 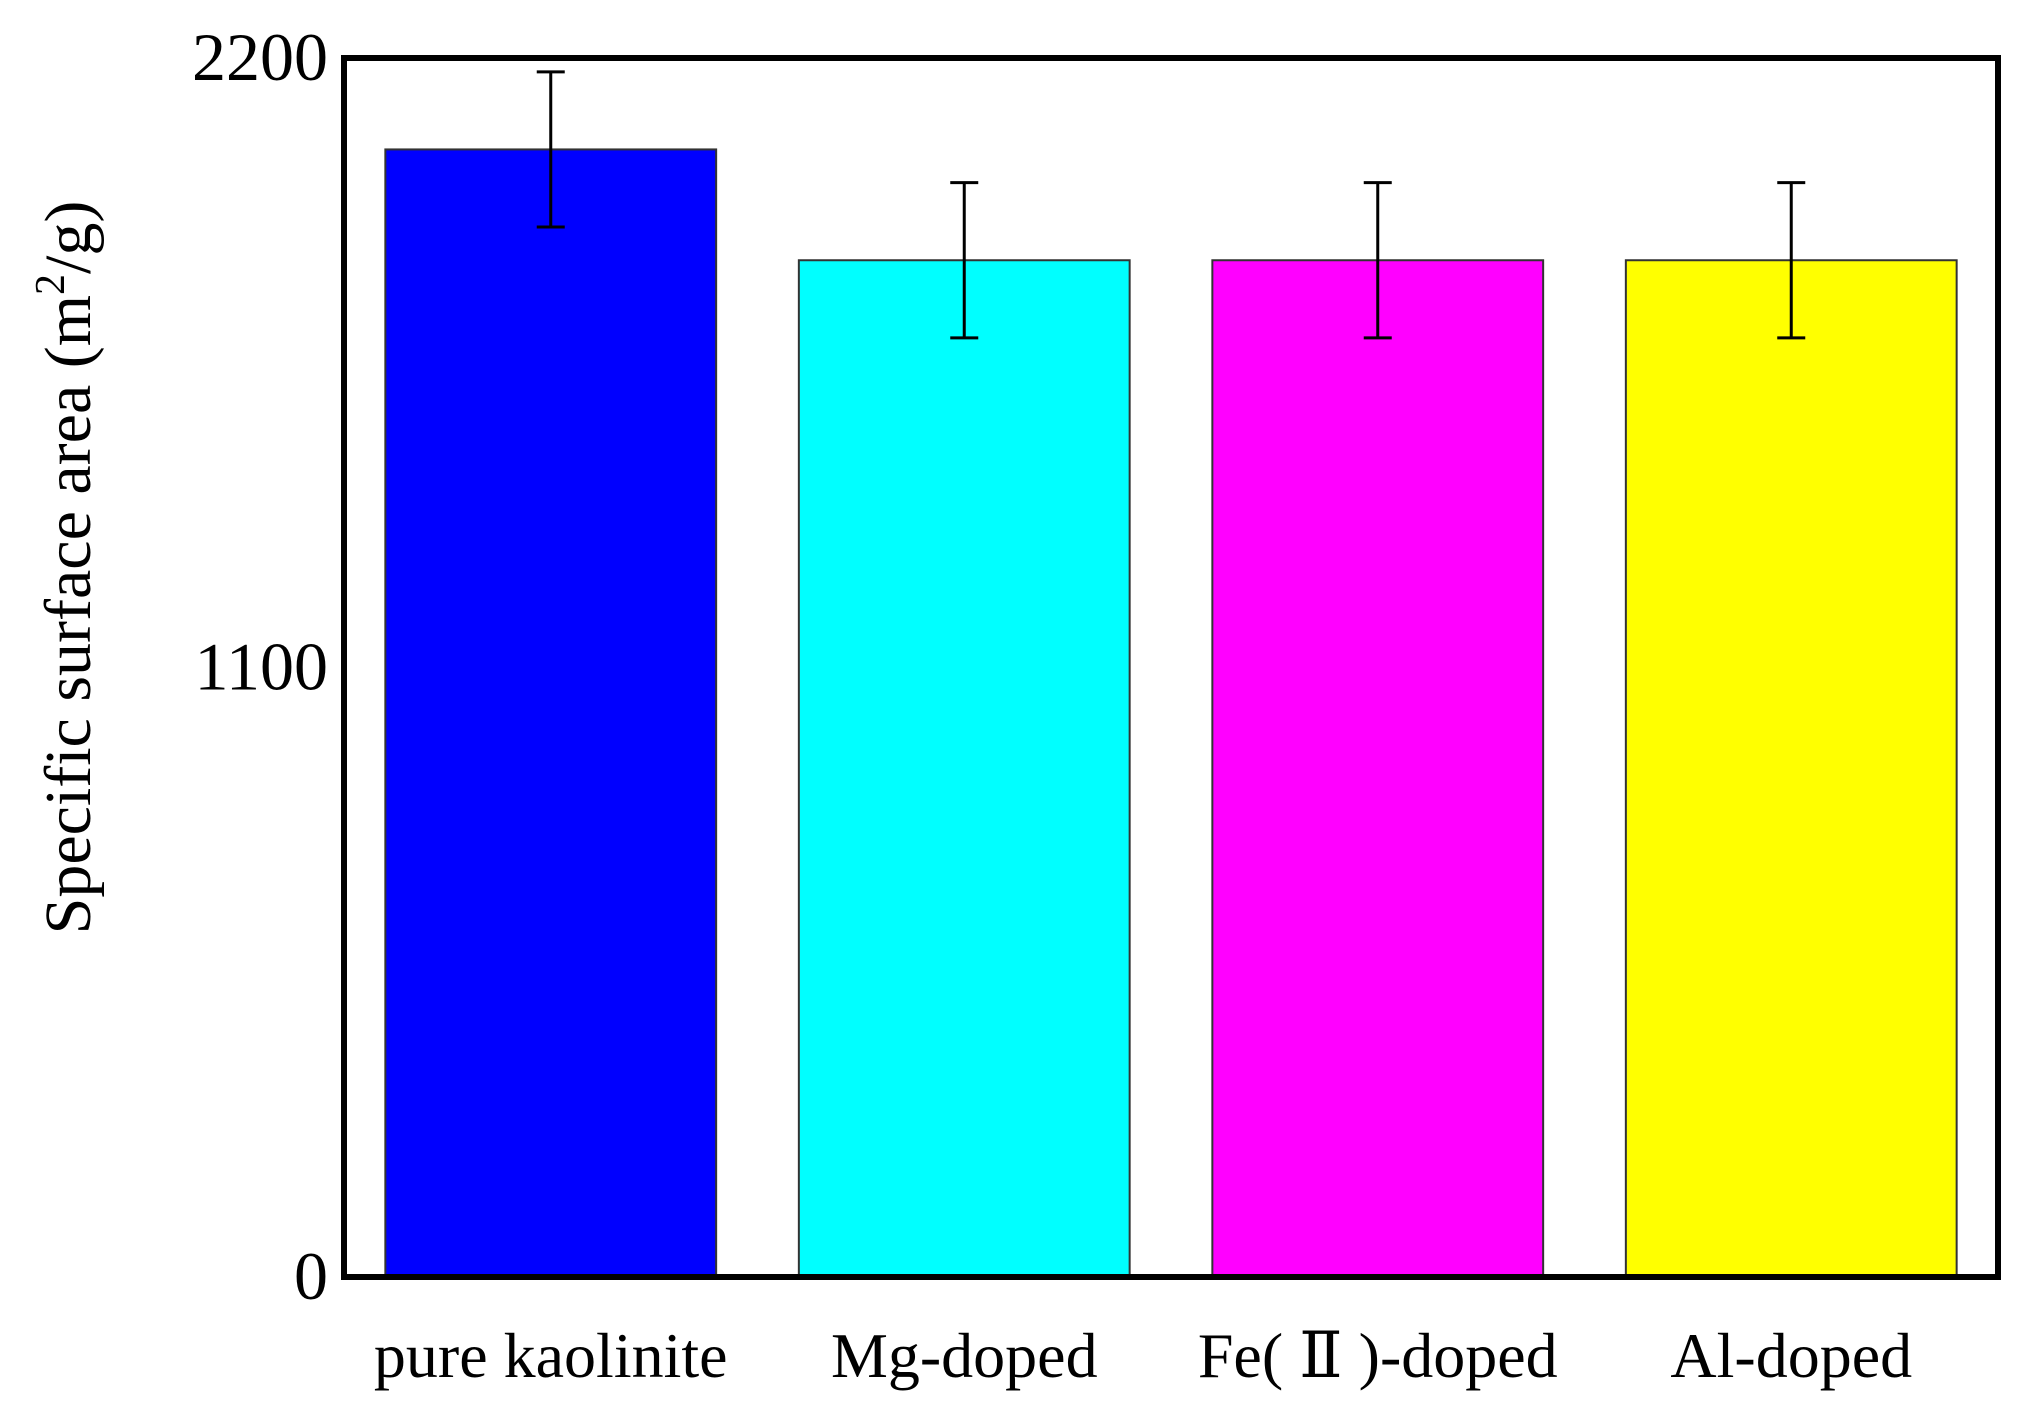 What do you see at coordinates (68, 237) in the screenshot?
I see `y-axis-title-suffix: /g)` at bounding box center [68, 237].